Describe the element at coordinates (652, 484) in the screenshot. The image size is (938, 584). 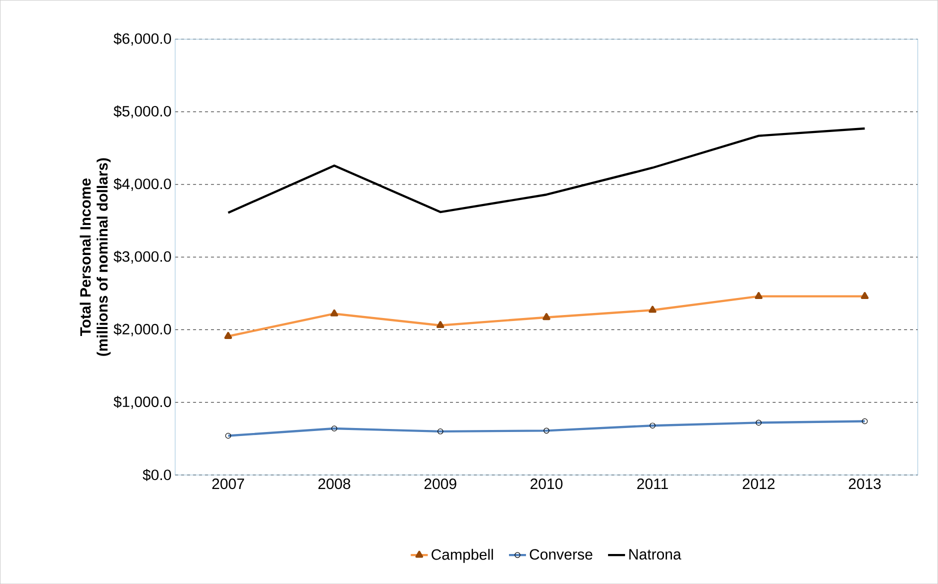
I see `x-tick-label: 2011` at that location.